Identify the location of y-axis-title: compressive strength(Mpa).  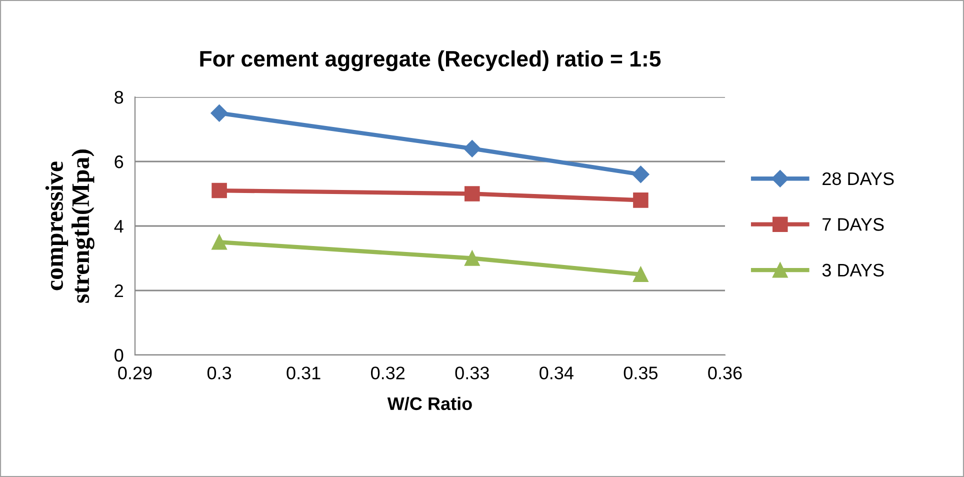
(69, 226).